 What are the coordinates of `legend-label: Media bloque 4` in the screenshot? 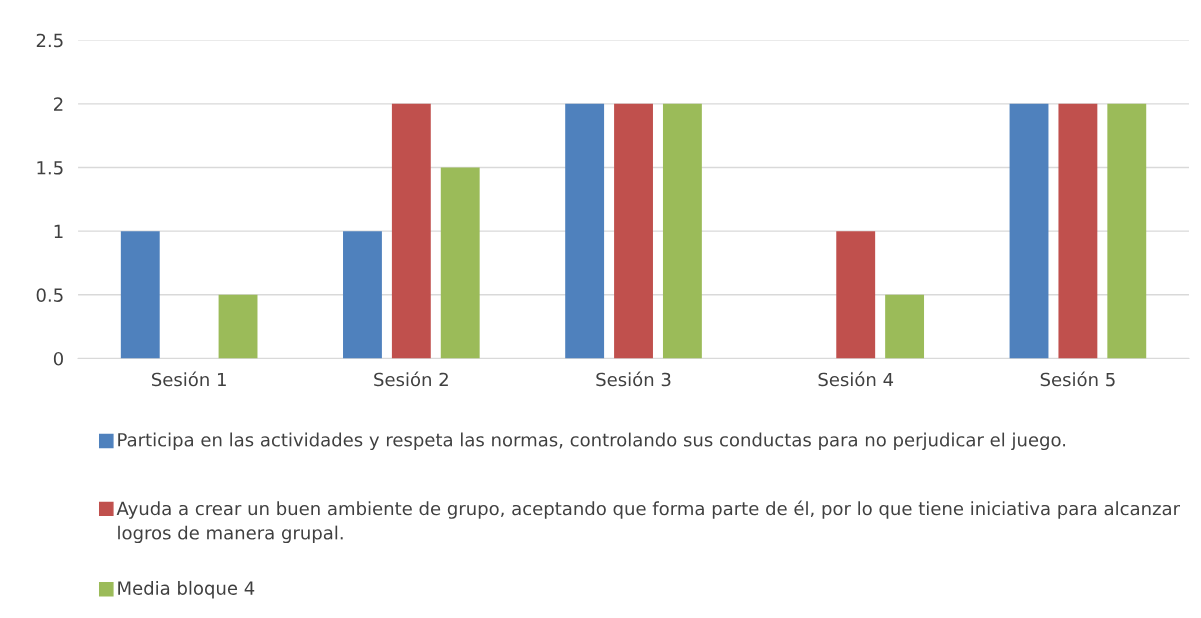 It's located at (186, 589).